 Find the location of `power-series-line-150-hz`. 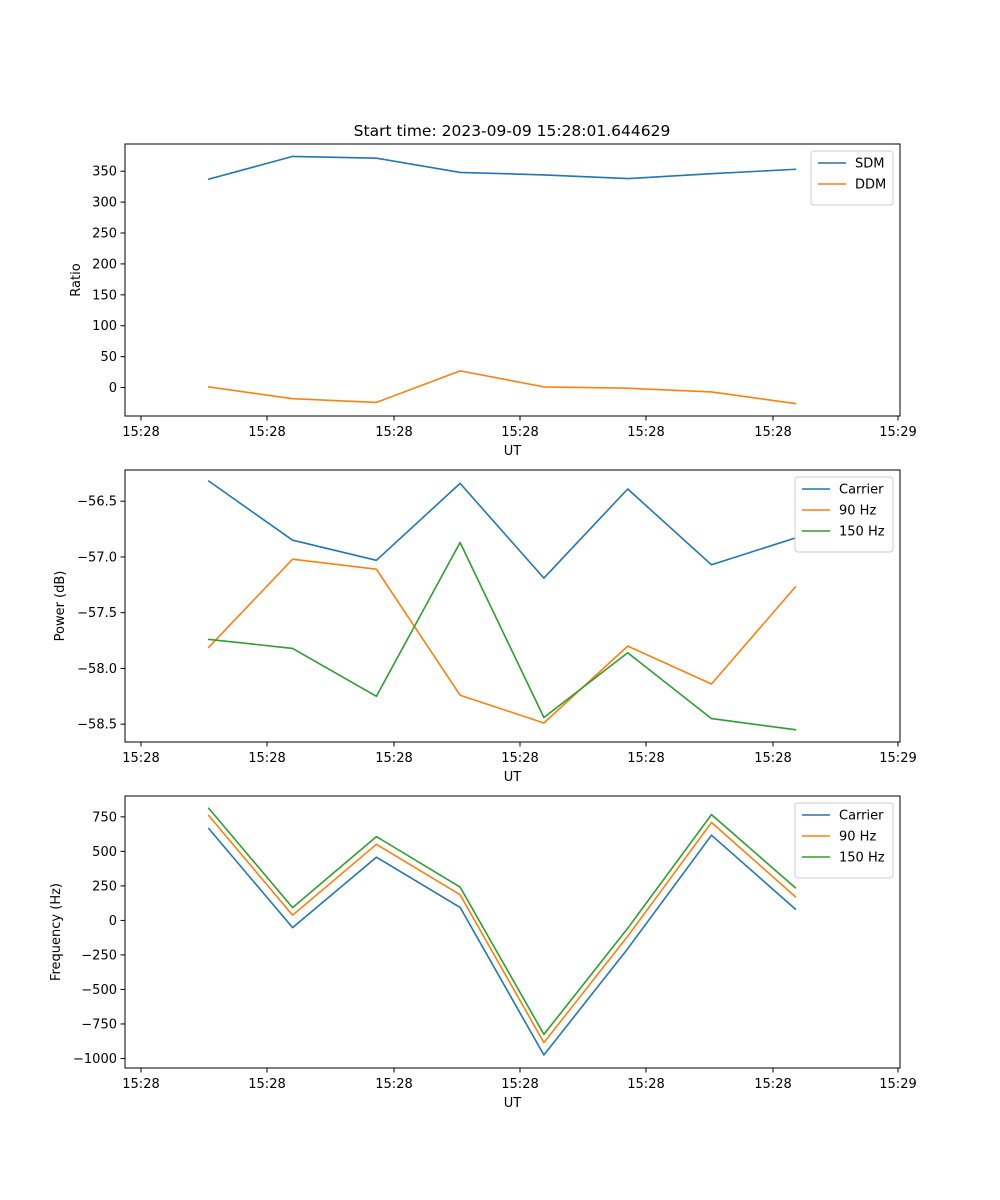

power-series-line-150-hz is located at coordinates (502, 636).